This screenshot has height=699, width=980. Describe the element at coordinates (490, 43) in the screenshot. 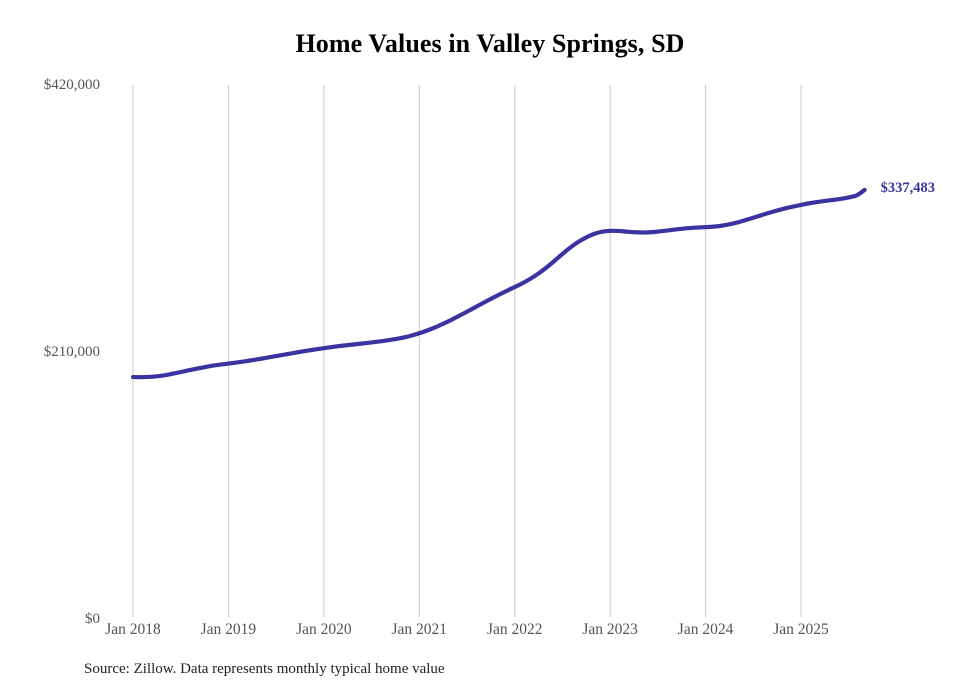

I see `chart-title: Home Values in Valley Springs, SD` at that location.